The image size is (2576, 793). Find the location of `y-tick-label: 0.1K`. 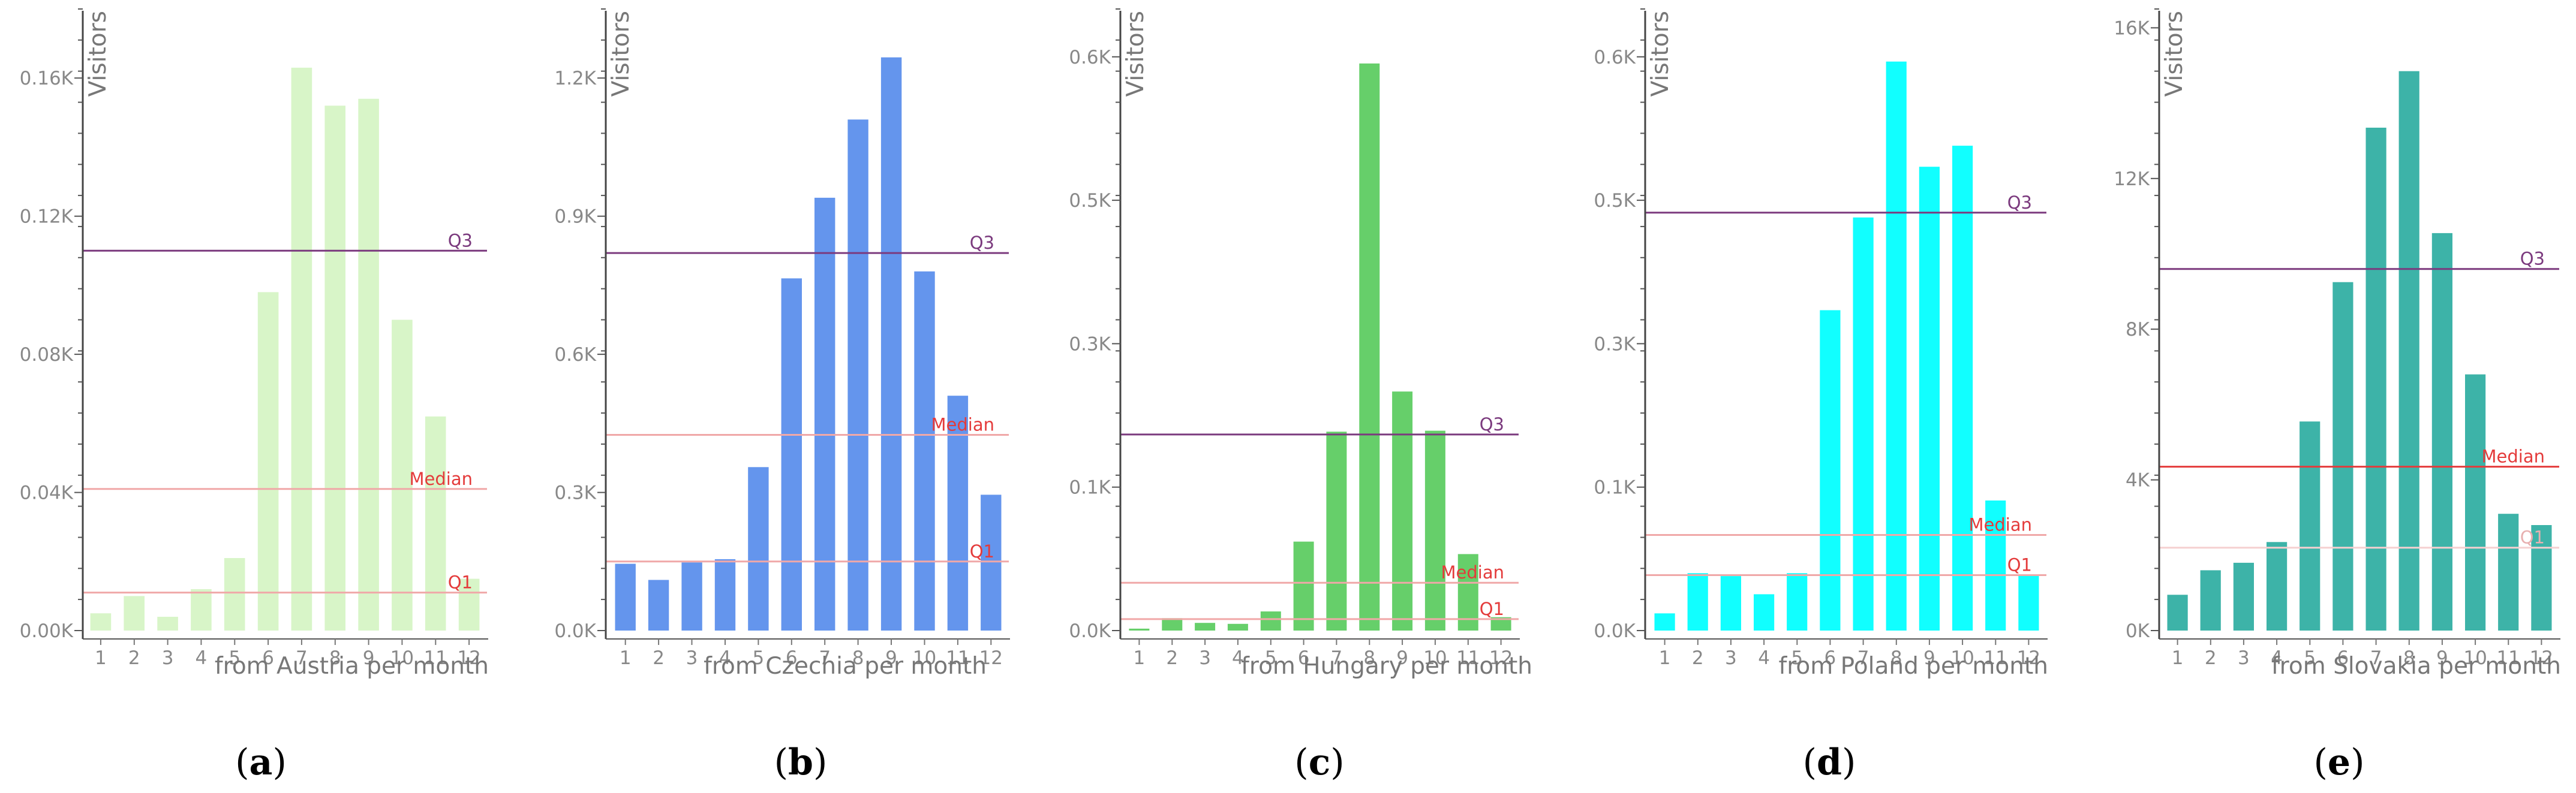

y-tick-label: 0.1K is located at coordinates (1615, 488).